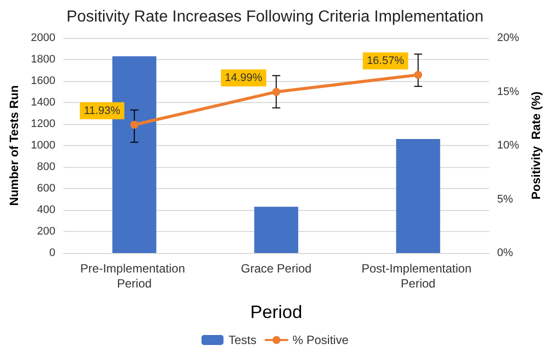  I want to click on y-tick-label: 2000, so click(43, 38).